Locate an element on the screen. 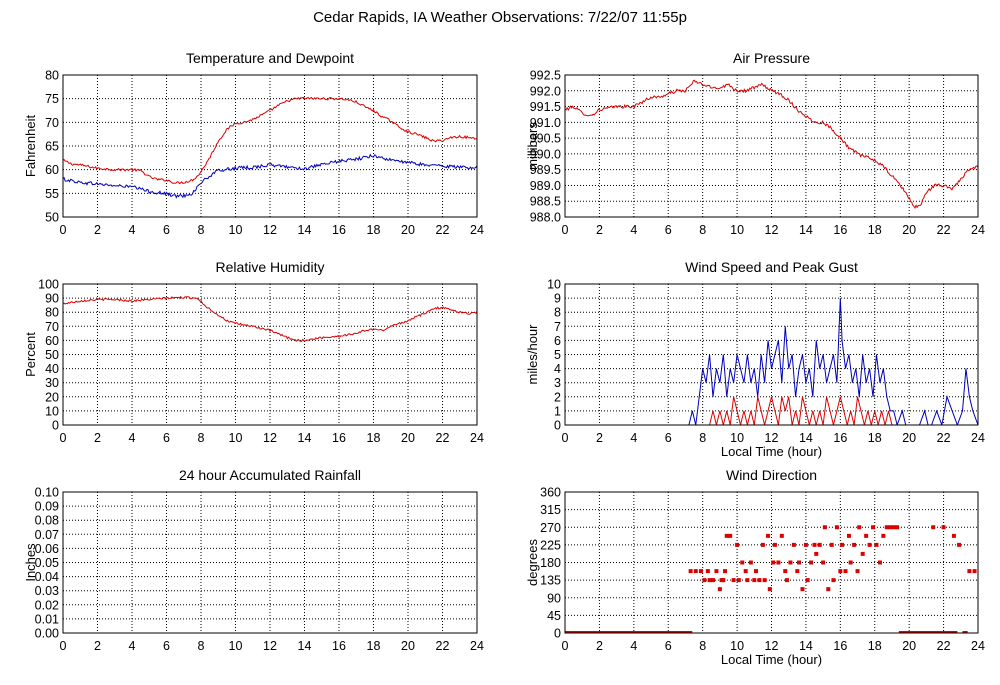 Image resolution: width=1000 pixels, height=685 pixels. y-tick-label: 990.5 is located at coordinates (545, 139).